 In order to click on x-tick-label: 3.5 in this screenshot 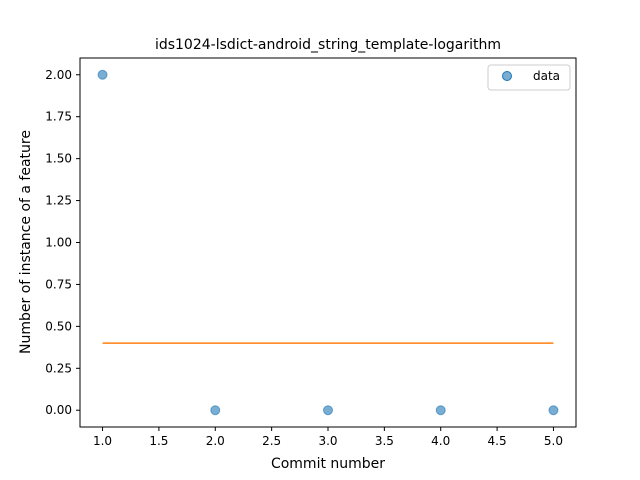, I will do `click(384, 441)`.